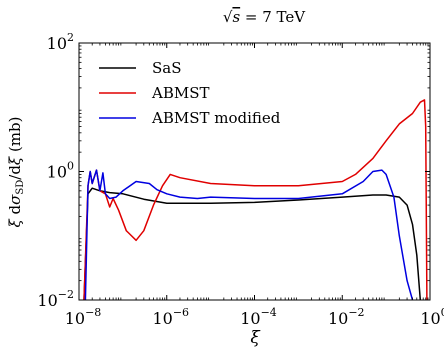  I want to click on legend-label: SaS, so click(167, 68).